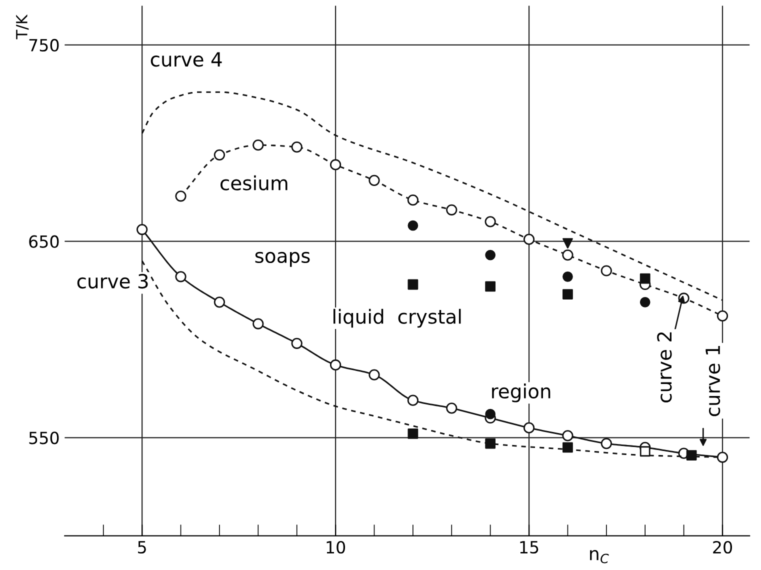 This screenshot has height=570, width=761. What do you see at coordinates (44, 45) in the screenshot?
I see `y-tick-label: 750` at bounding box center [44, 45].